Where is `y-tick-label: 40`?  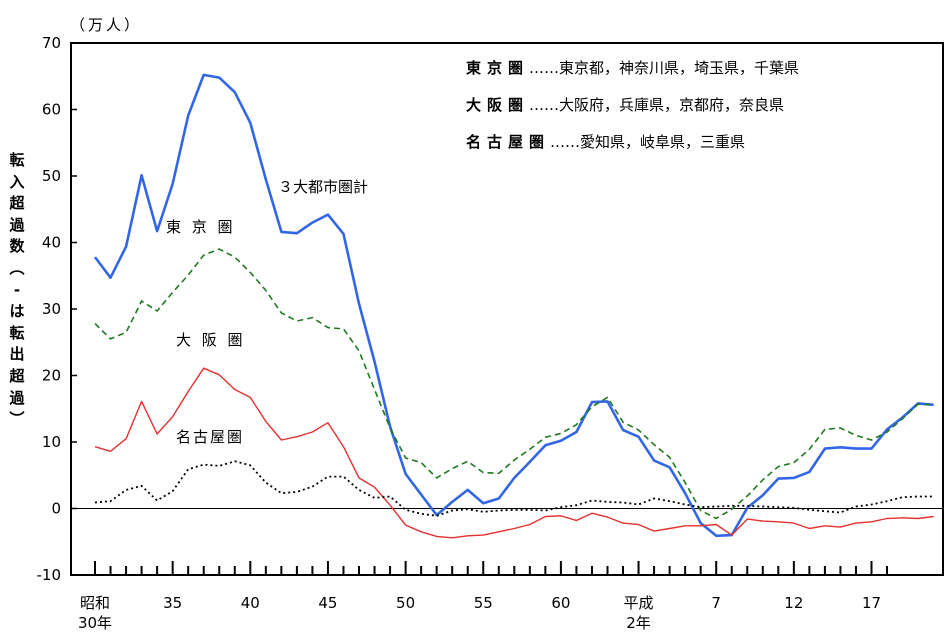 y-tick-label: 40 is located at coordinates (51, 243).